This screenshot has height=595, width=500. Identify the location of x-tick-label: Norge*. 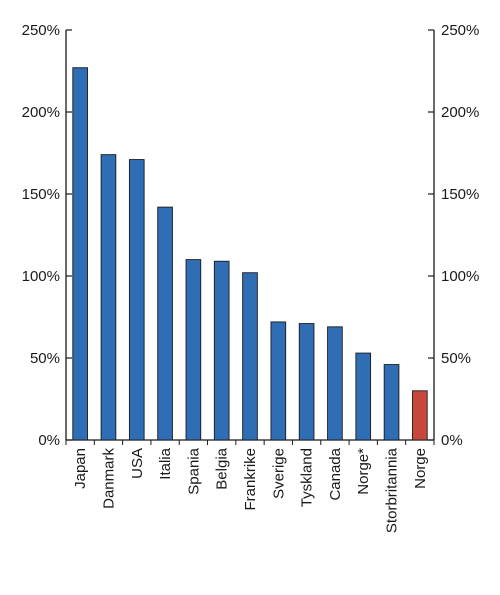
(363, 471).